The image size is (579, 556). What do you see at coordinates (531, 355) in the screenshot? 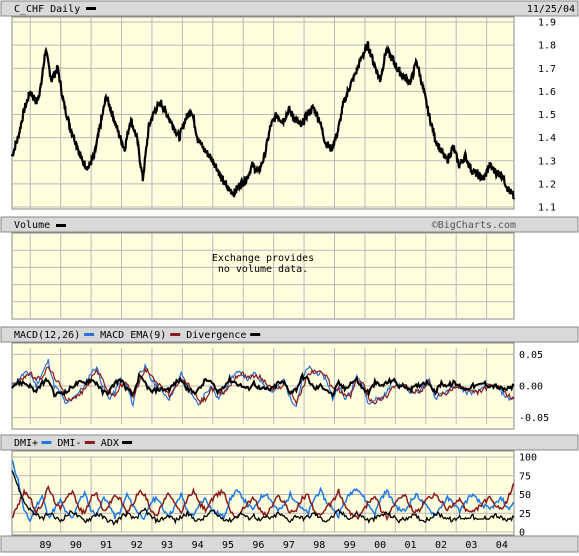
I see `y-tick-label: 0.05` at bounding box center [531, 355].